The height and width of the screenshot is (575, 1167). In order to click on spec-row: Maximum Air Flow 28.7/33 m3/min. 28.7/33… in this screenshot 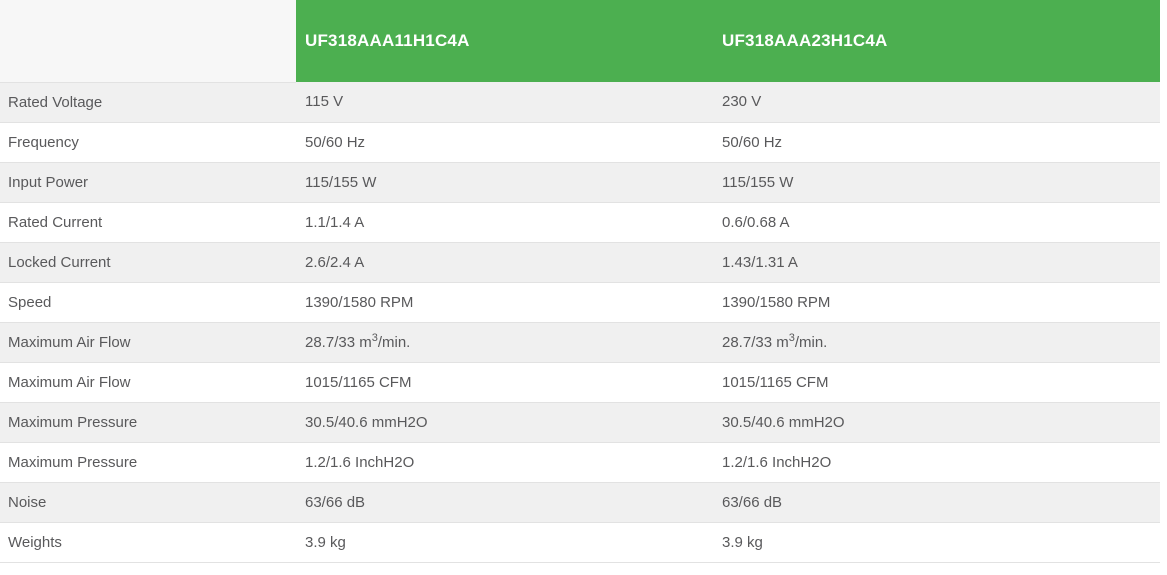, I will do `click(580, 342)`.